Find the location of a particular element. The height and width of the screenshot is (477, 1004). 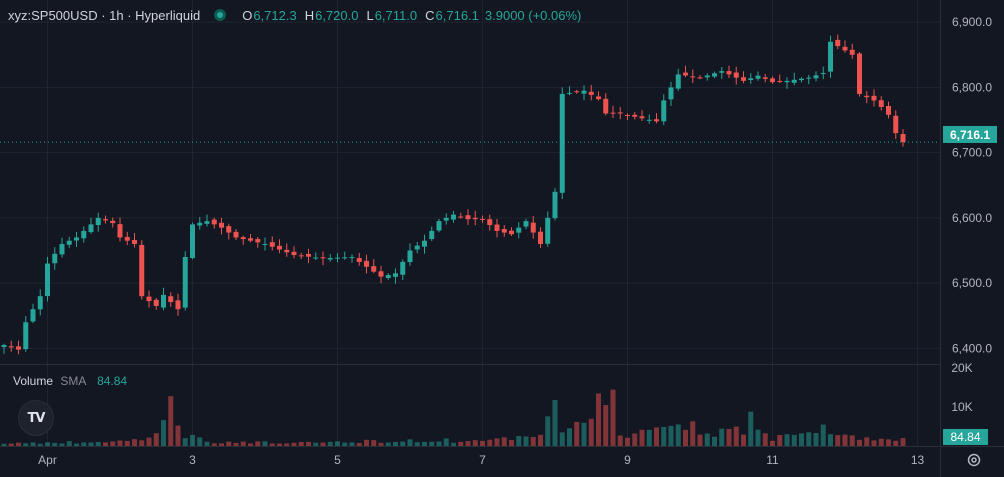

high-label: H is located at coordinates (309, 15).